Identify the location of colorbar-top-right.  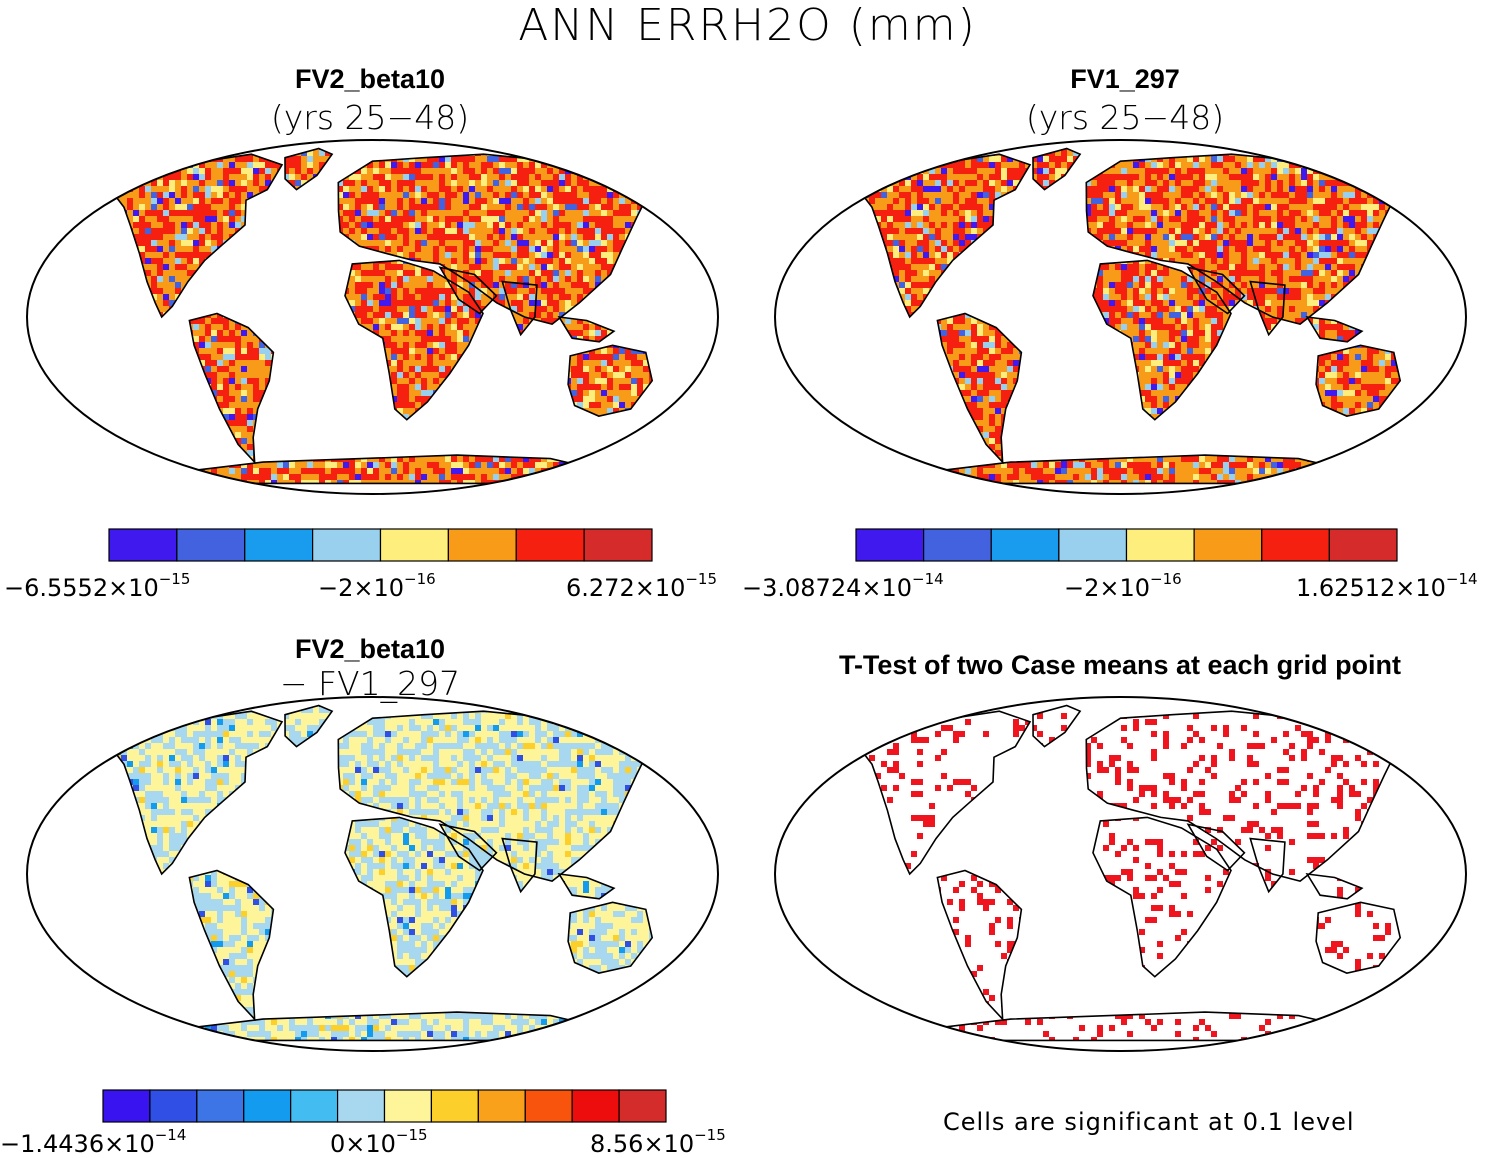
(1126, 545).